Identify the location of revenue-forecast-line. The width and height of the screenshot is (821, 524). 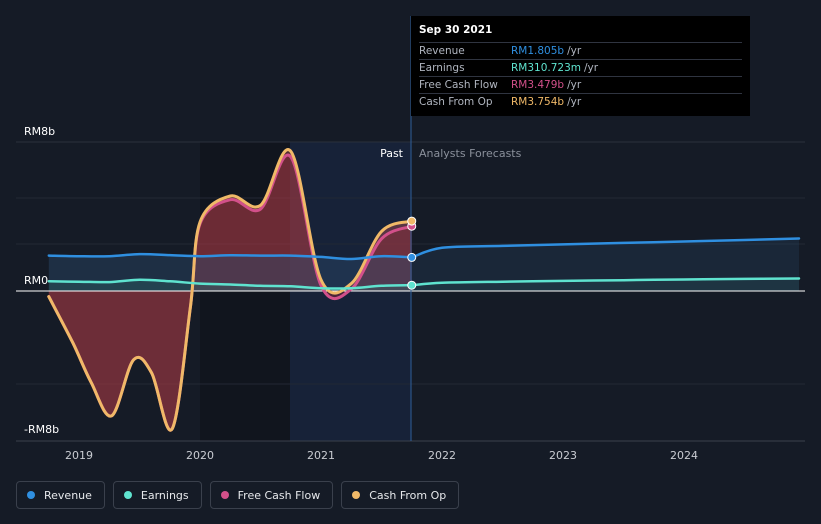
(605, 248).